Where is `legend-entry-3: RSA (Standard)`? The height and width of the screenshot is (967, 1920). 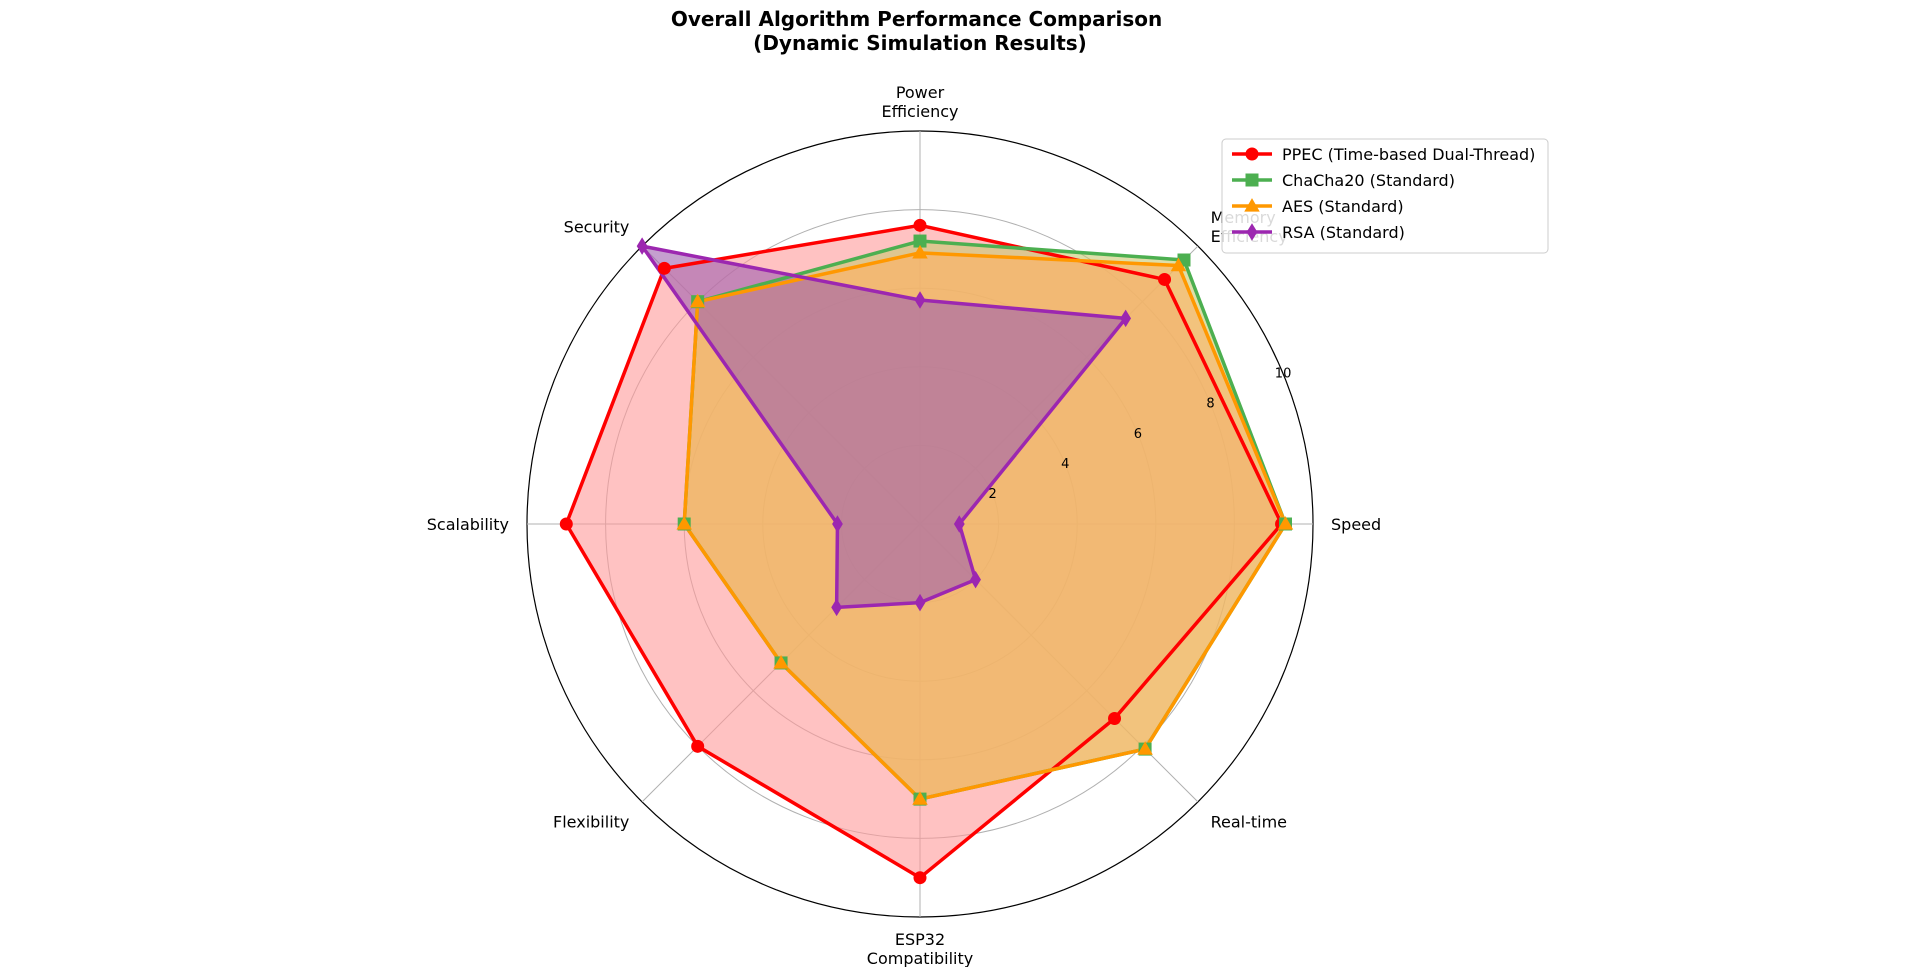 legend-entry-3: RSA (Standard) is located at coordinates (1343, 232).